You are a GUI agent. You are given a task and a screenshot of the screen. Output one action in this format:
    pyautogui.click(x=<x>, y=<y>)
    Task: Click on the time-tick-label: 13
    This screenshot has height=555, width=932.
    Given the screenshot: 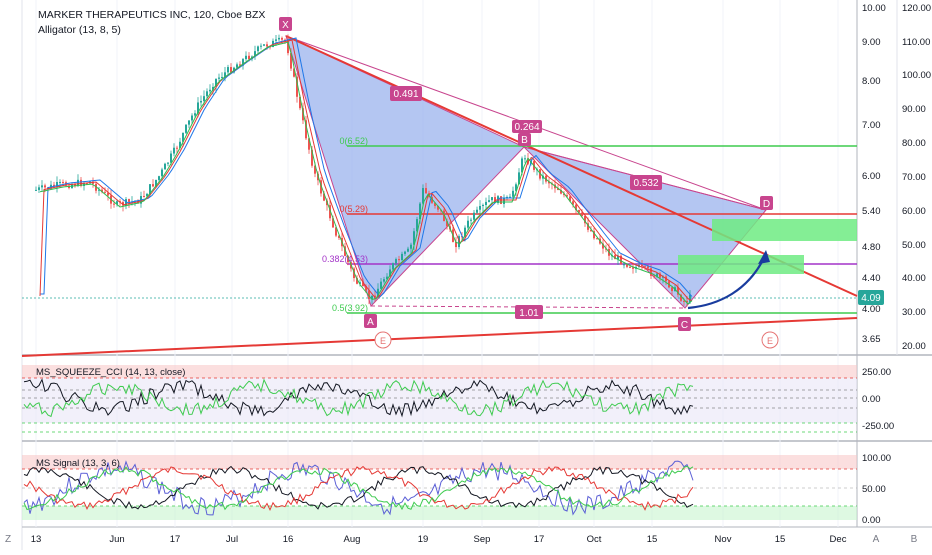 What is the action you would take?
    pyautogui.click(x=36, y=539)
    